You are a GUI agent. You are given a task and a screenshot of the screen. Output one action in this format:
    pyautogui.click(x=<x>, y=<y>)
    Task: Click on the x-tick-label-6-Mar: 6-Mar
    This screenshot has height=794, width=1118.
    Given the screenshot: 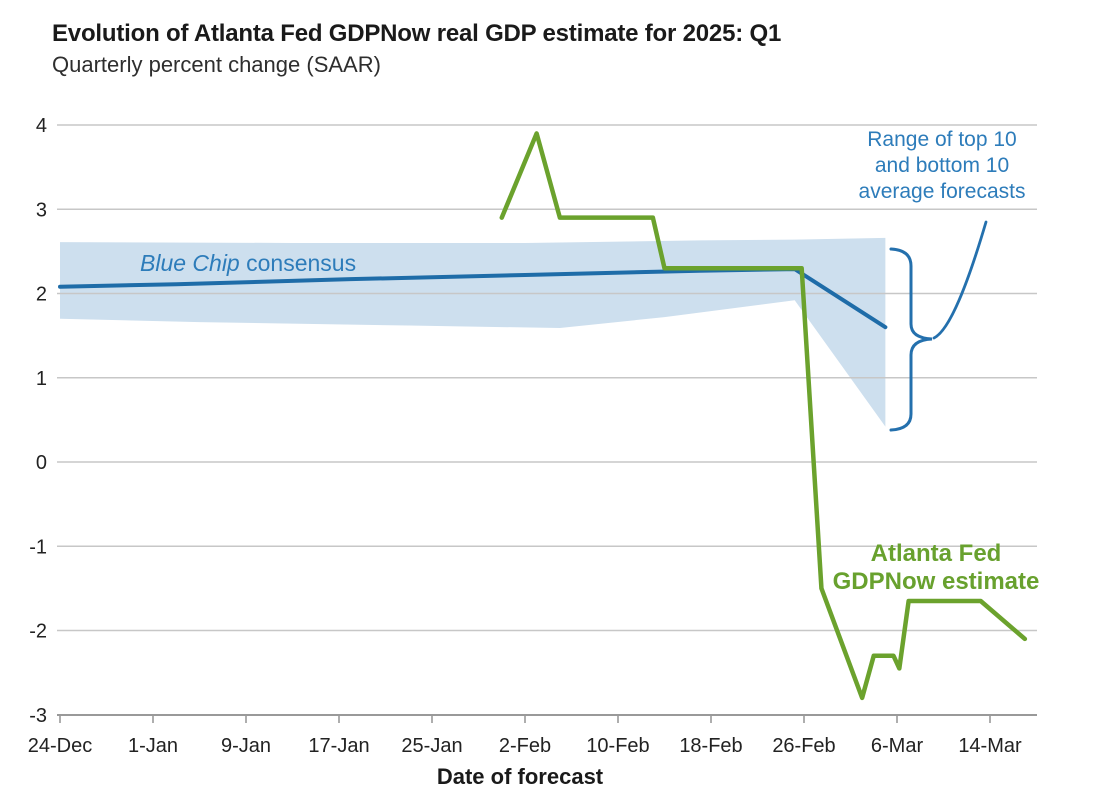 What is the action you would take?
    pyautogui.click(x=897, y=746)
    